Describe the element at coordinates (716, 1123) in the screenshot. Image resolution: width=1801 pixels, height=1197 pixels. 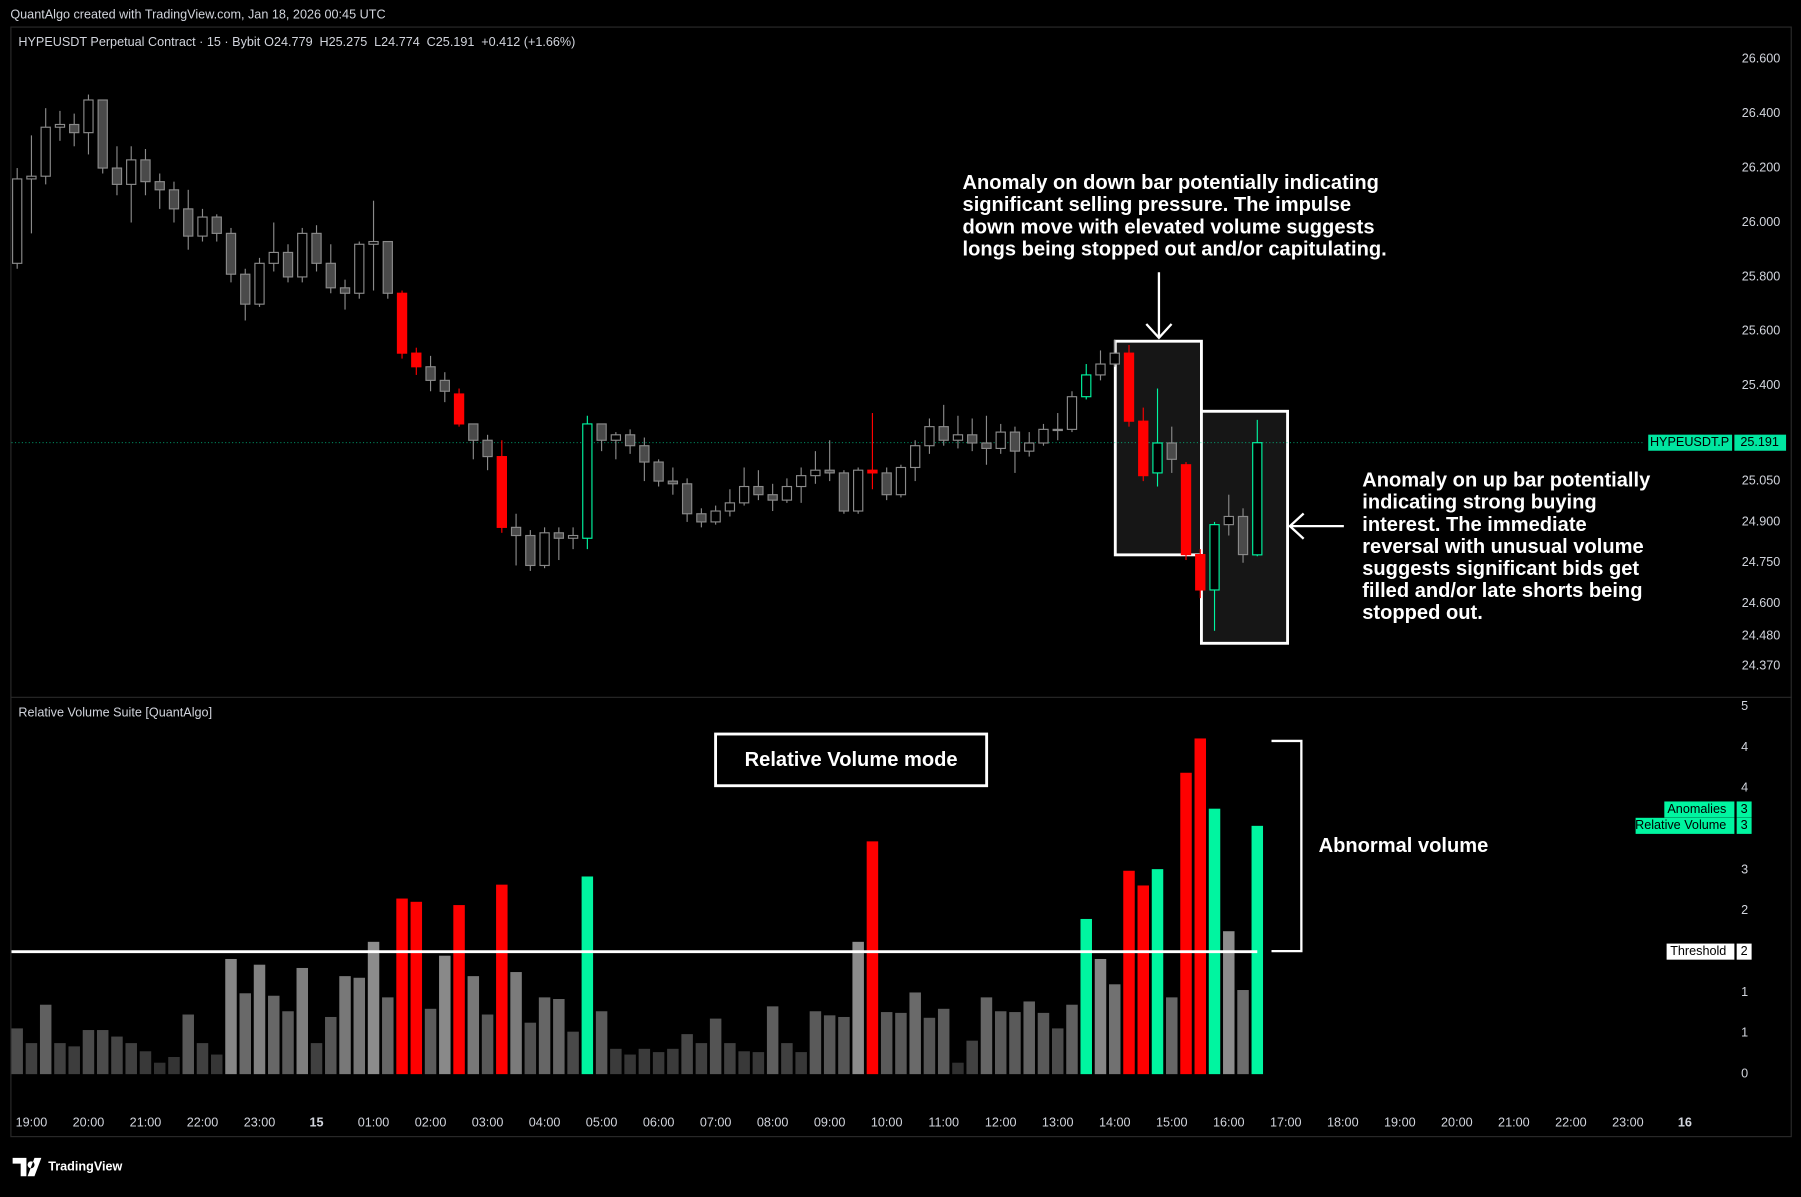
I see `x-tick-label: 07:00` at that location.